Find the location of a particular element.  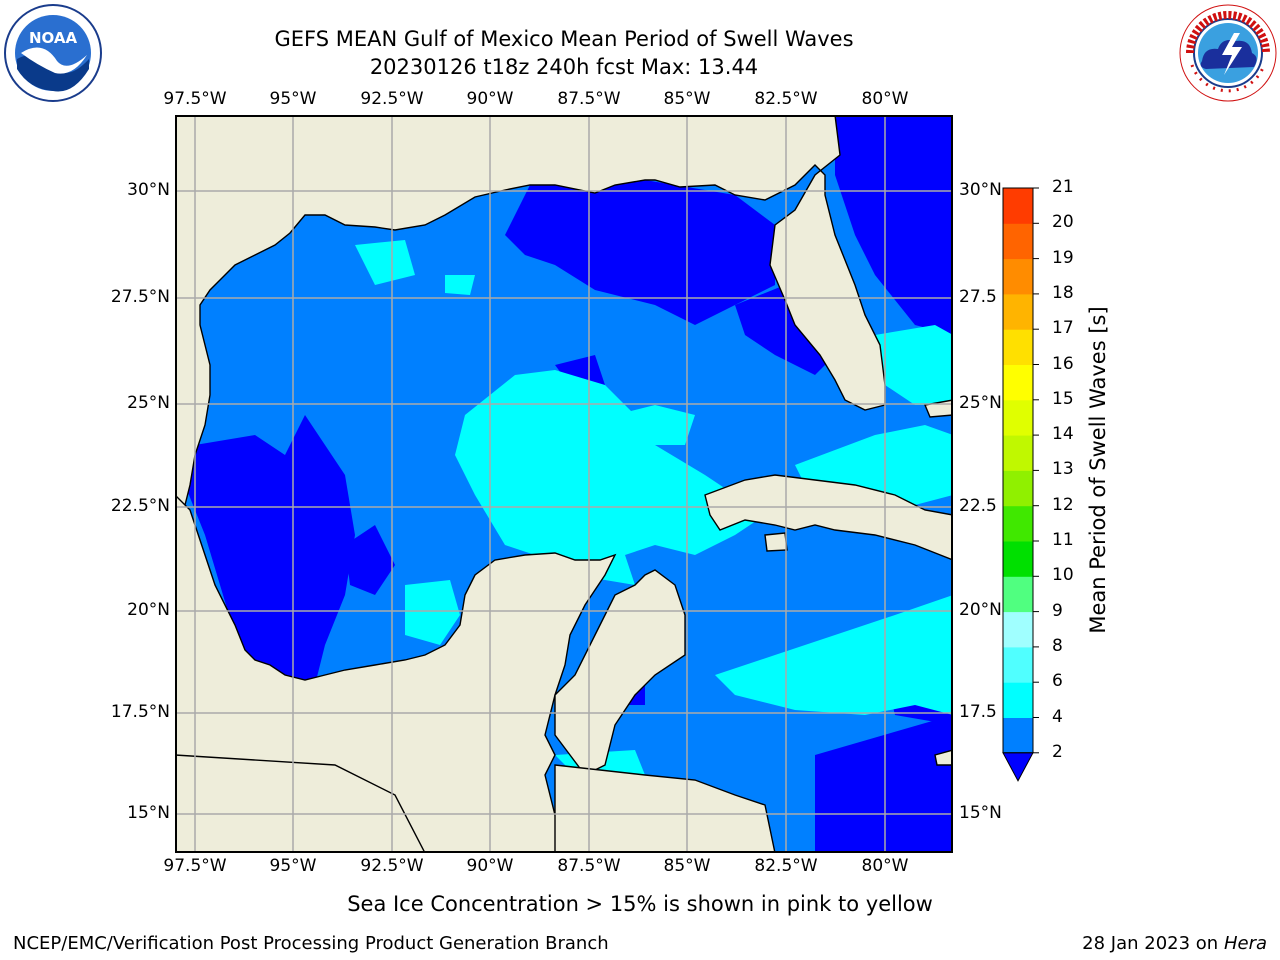

footer-timestamp: 28 Jan 2023 on Hera is located at coordinates (1174, 943).